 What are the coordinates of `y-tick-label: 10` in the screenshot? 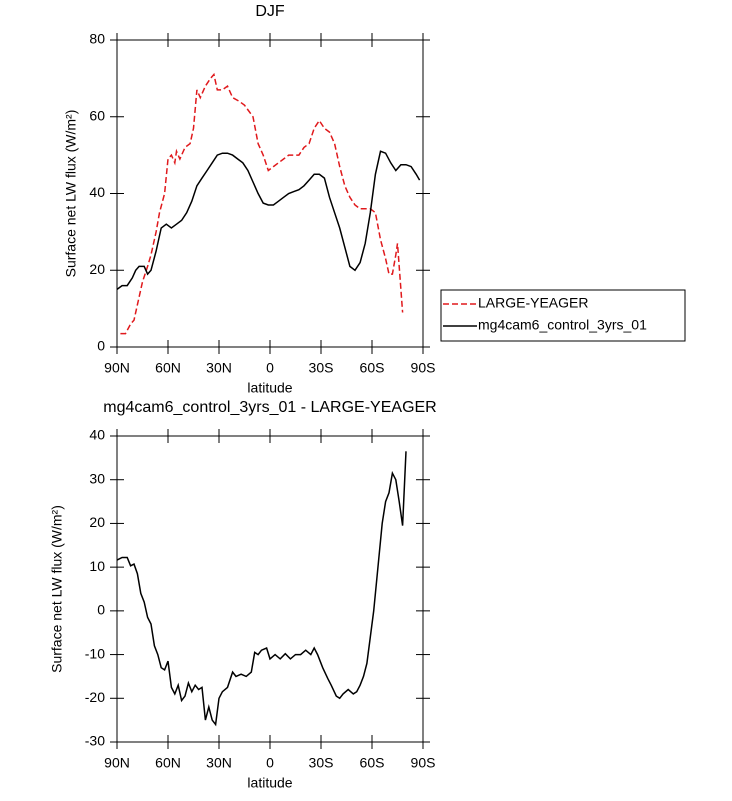 It's located at (97, 566).